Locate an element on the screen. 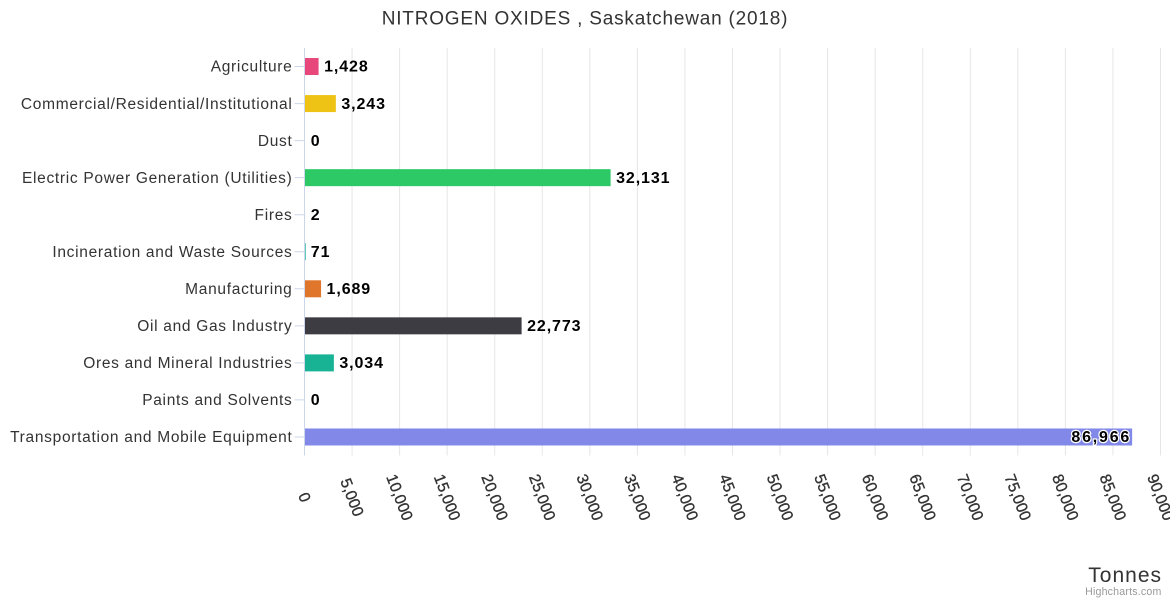 The image size is (1170, 605). svg-text: Manufacturing is located at coordinates (238, 289).